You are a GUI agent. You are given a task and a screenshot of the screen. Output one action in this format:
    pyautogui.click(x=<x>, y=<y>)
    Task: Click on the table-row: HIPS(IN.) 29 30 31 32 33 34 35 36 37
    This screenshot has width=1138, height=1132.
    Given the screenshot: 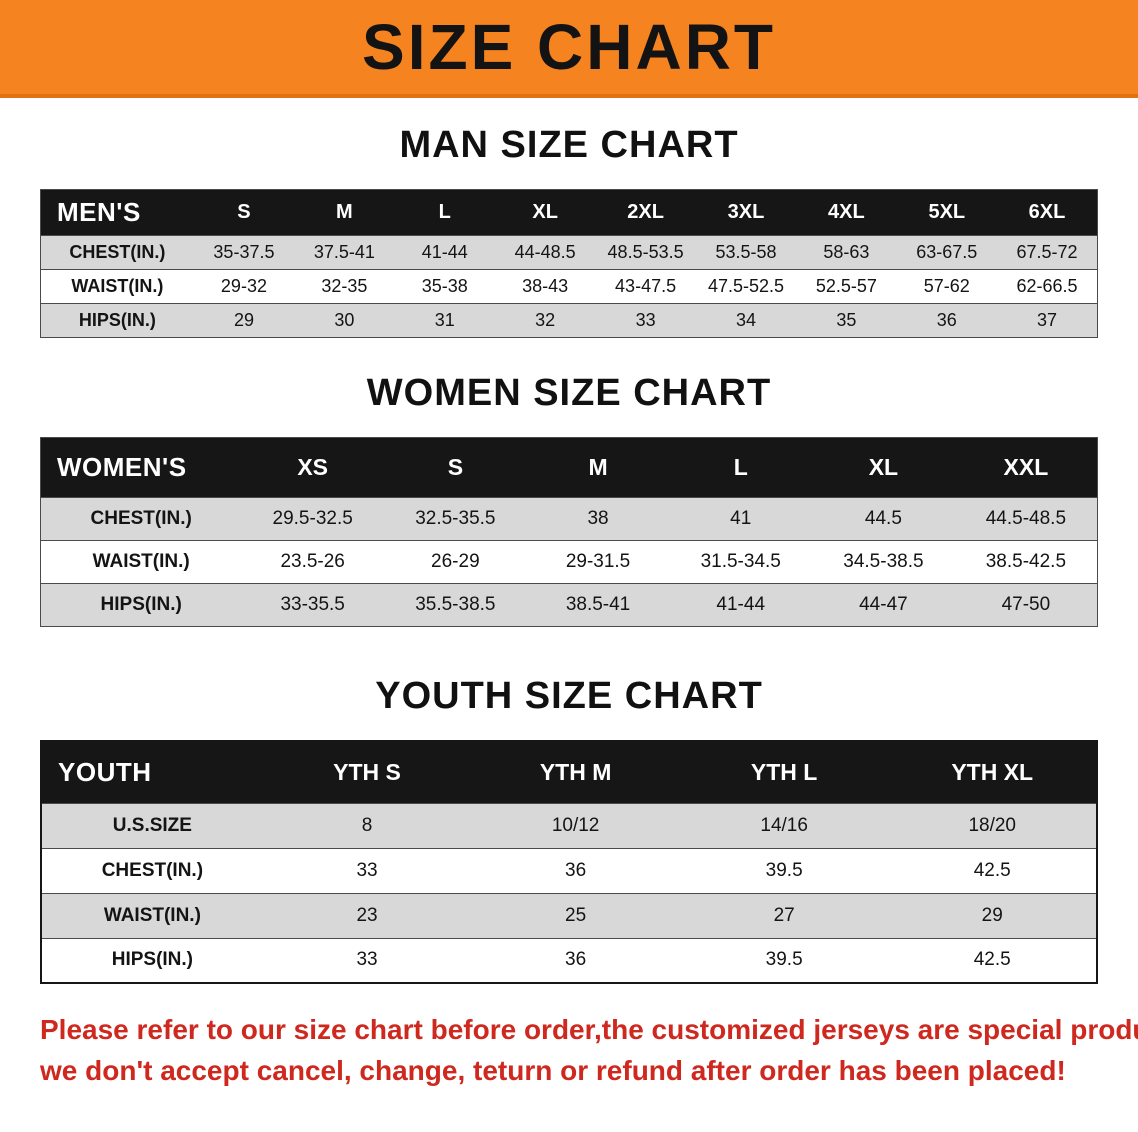 What is the action you would take?
    pyautogui.click(x=569, y=320)
    